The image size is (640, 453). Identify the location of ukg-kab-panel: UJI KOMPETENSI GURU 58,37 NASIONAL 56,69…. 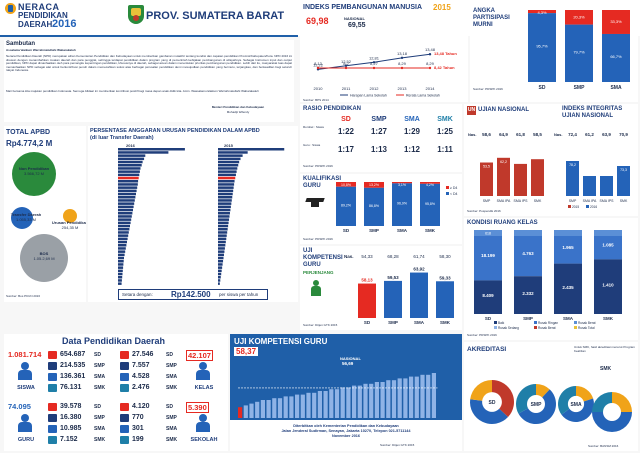
(346, 392).